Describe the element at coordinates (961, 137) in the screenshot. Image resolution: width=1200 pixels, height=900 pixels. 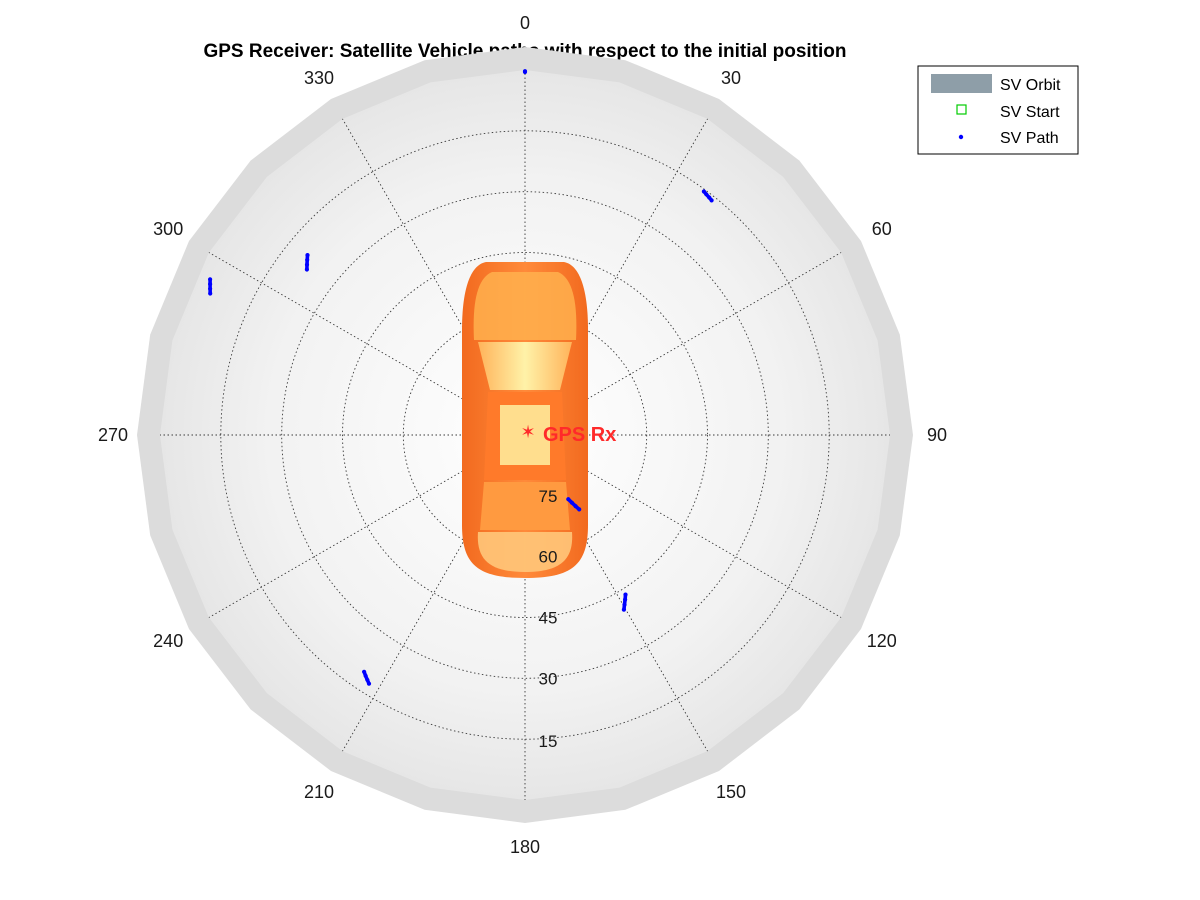
I see `legend-path-swatch` at that location.